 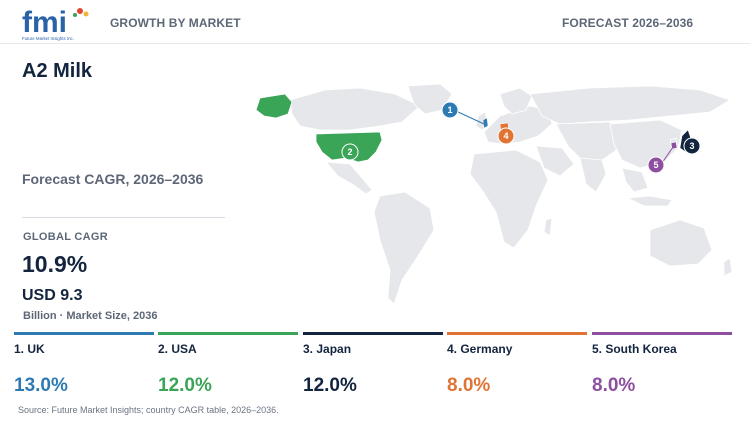 What do you see at coordinates (593, 175) in the screenshot?
I see `land-india` at bounding box center [593, 175].